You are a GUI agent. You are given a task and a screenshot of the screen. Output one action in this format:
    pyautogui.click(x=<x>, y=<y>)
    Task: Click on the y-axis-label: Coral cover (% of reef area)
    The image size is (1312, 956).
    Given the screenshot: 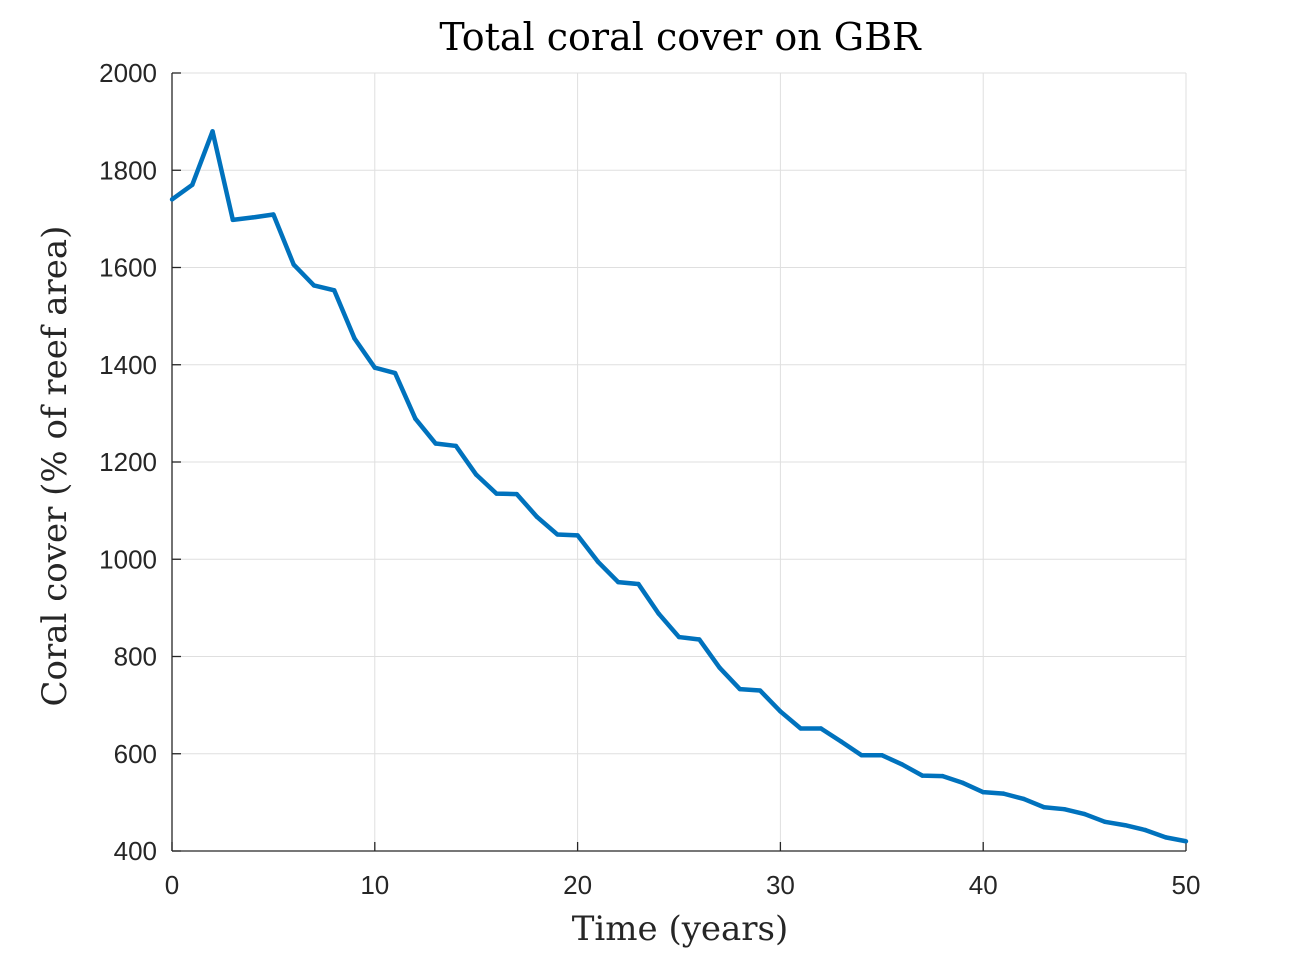 What is the action you would take?
    pyautogui.click(x=55, y=466)
    